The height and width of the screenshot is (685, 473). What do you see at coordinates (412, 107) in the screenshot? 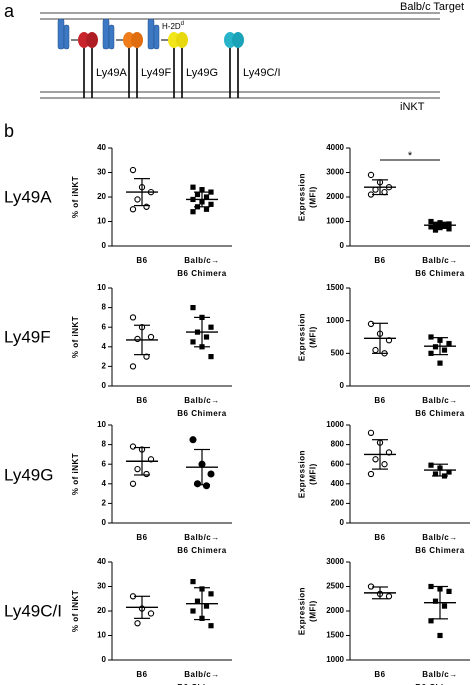
I see `cell-label: iNKT` at bounding box center [412, 107].